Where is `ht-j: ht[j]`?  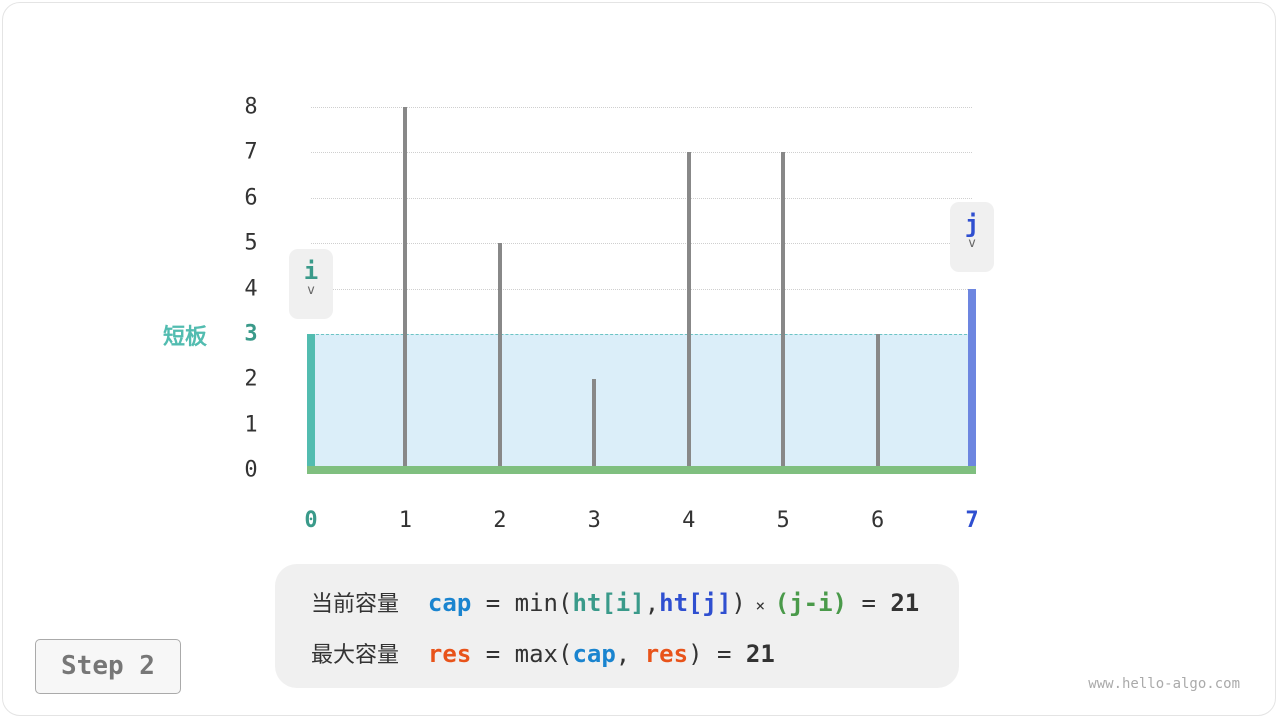
ht-j: ht[j] is located at coordinates (695, 603).